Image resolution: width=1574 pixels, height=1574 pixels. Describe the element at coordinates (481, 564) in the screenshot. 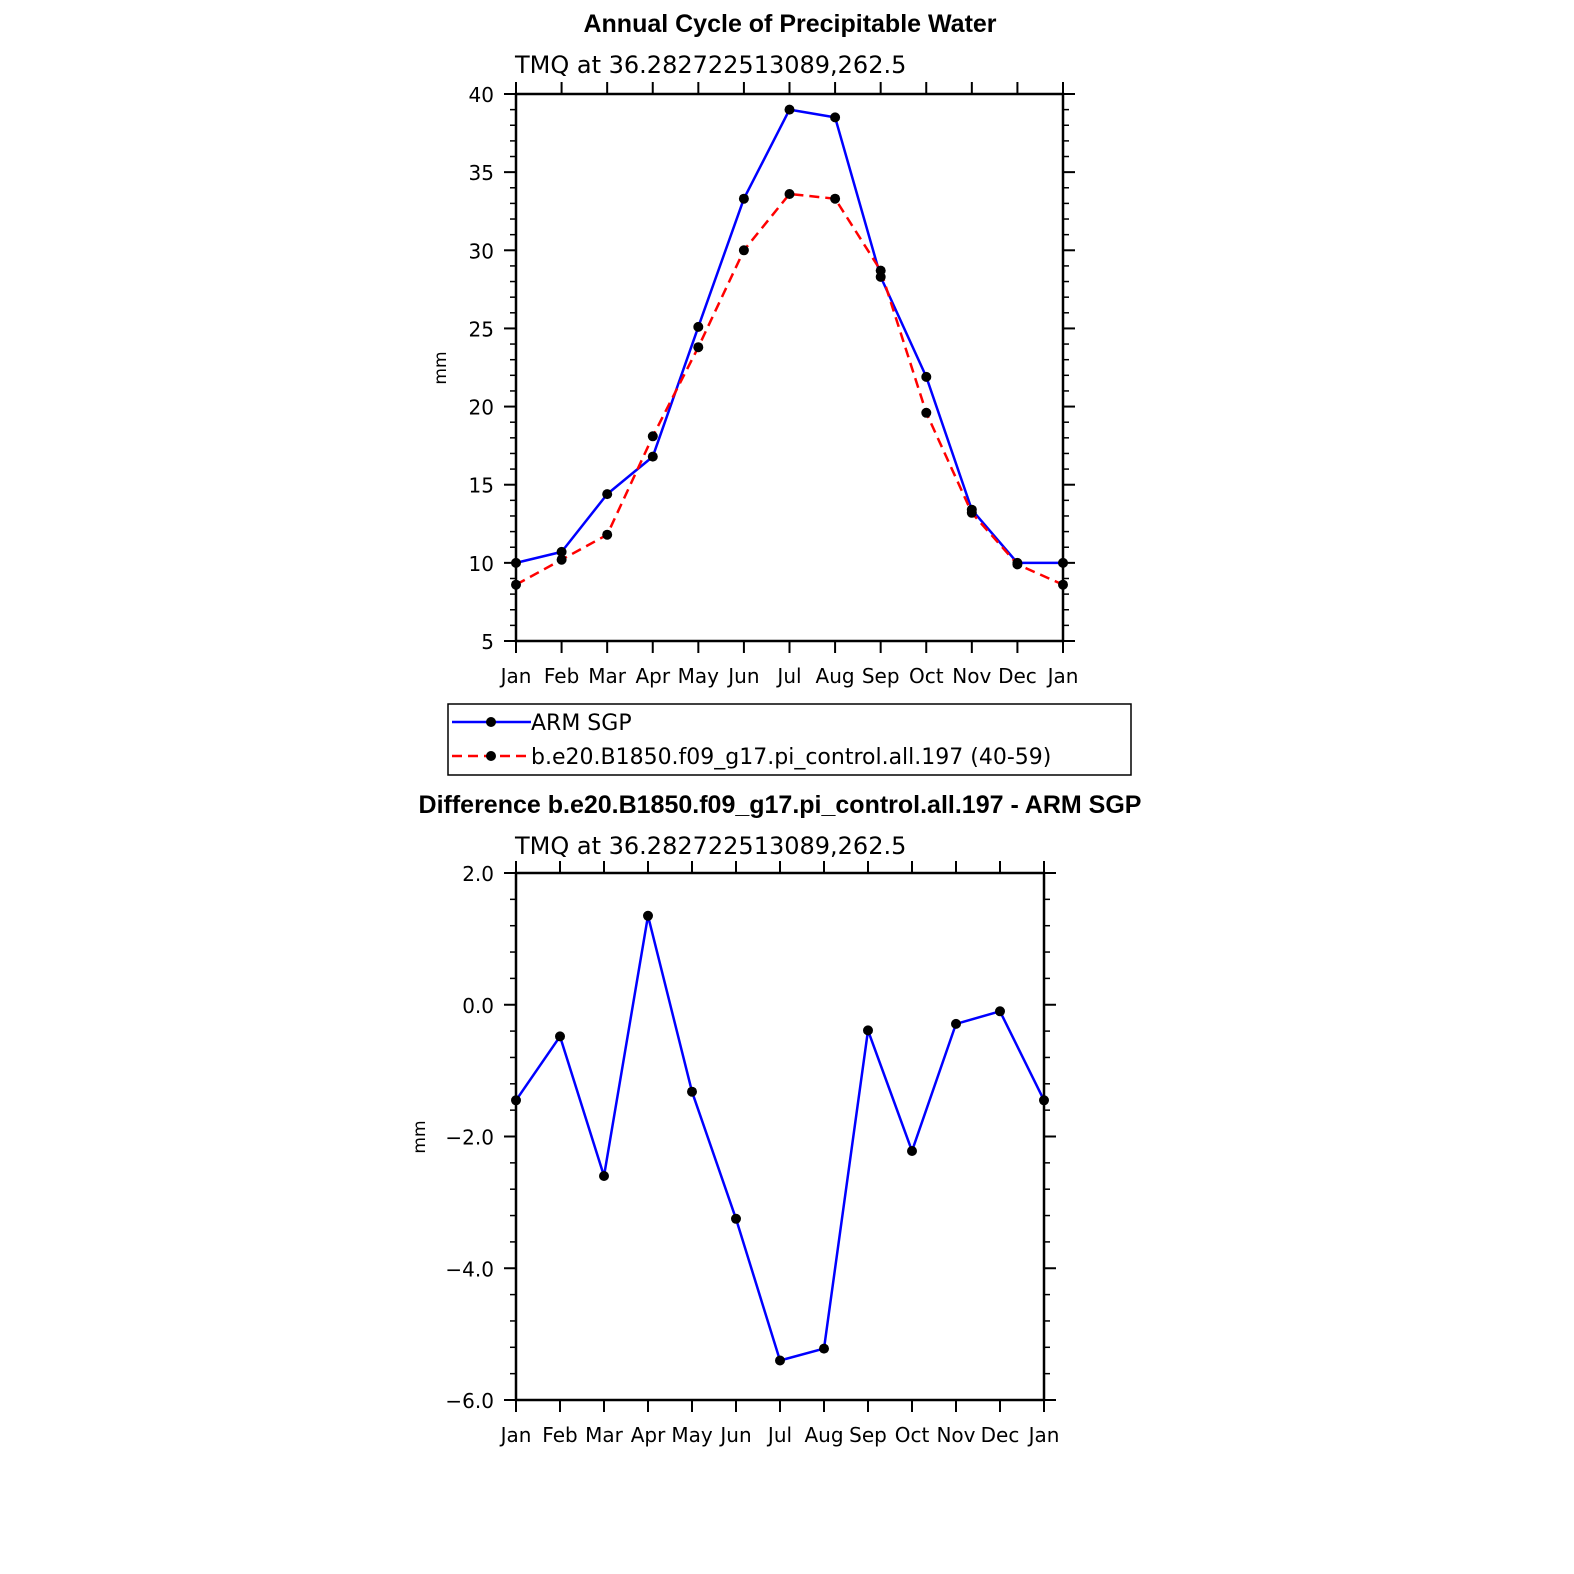

I see `y-tick-label: 10` at that location.